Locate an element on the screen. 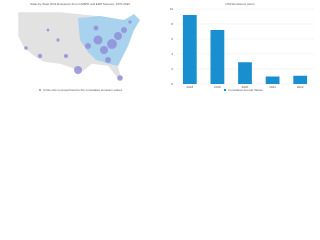 The width and height of the screenshot is (320, 240). chart-title: NO2 Emissions (tons) is located at coordinates (239, 4).